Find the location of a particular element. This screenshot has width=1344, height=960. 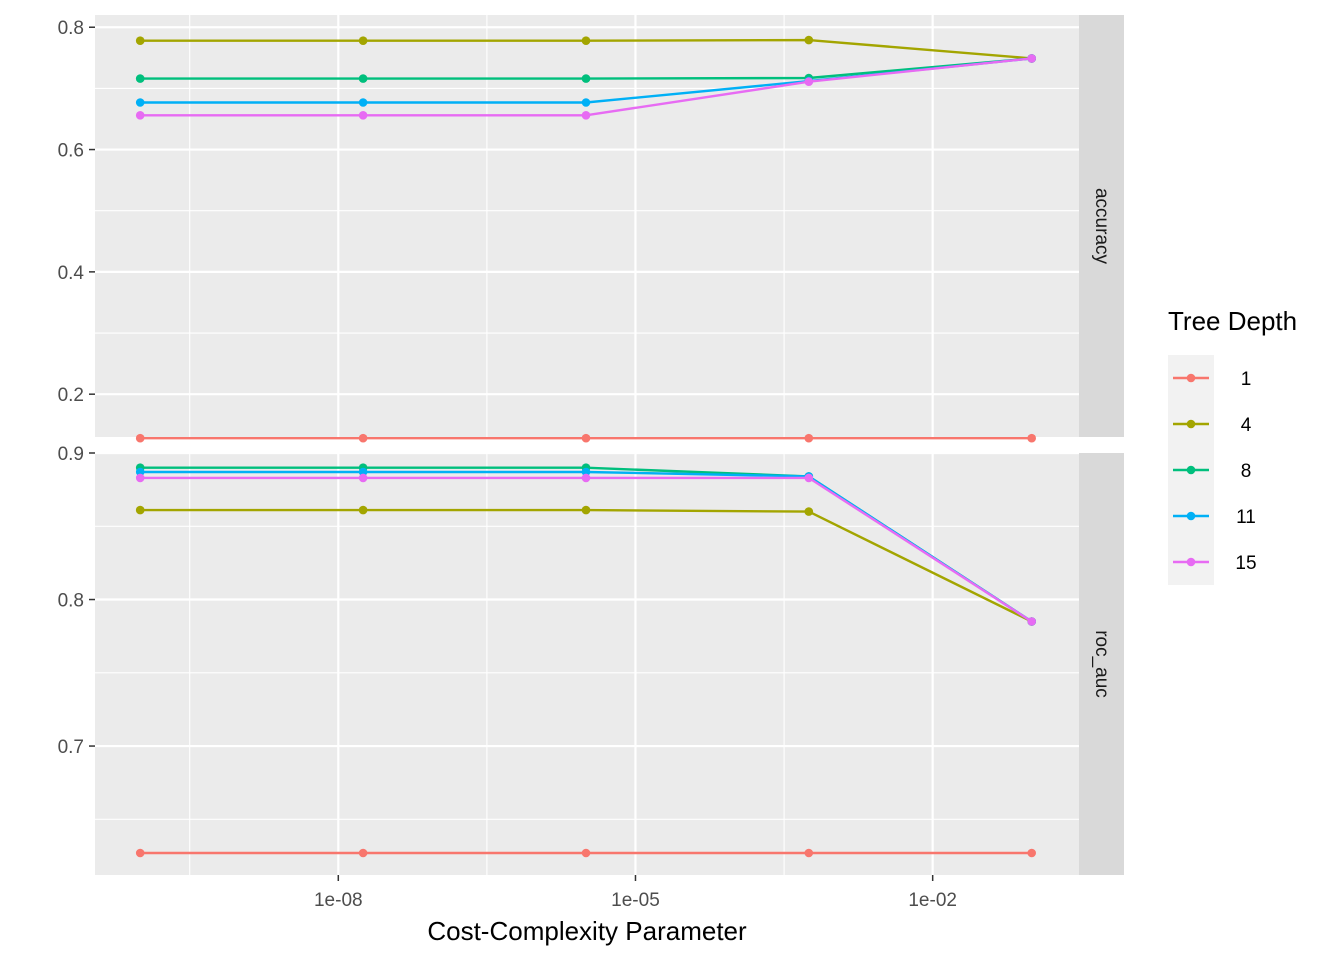

legend: Tree Depth 1 4 8 11 15 is located at coordinates (1232, 445).